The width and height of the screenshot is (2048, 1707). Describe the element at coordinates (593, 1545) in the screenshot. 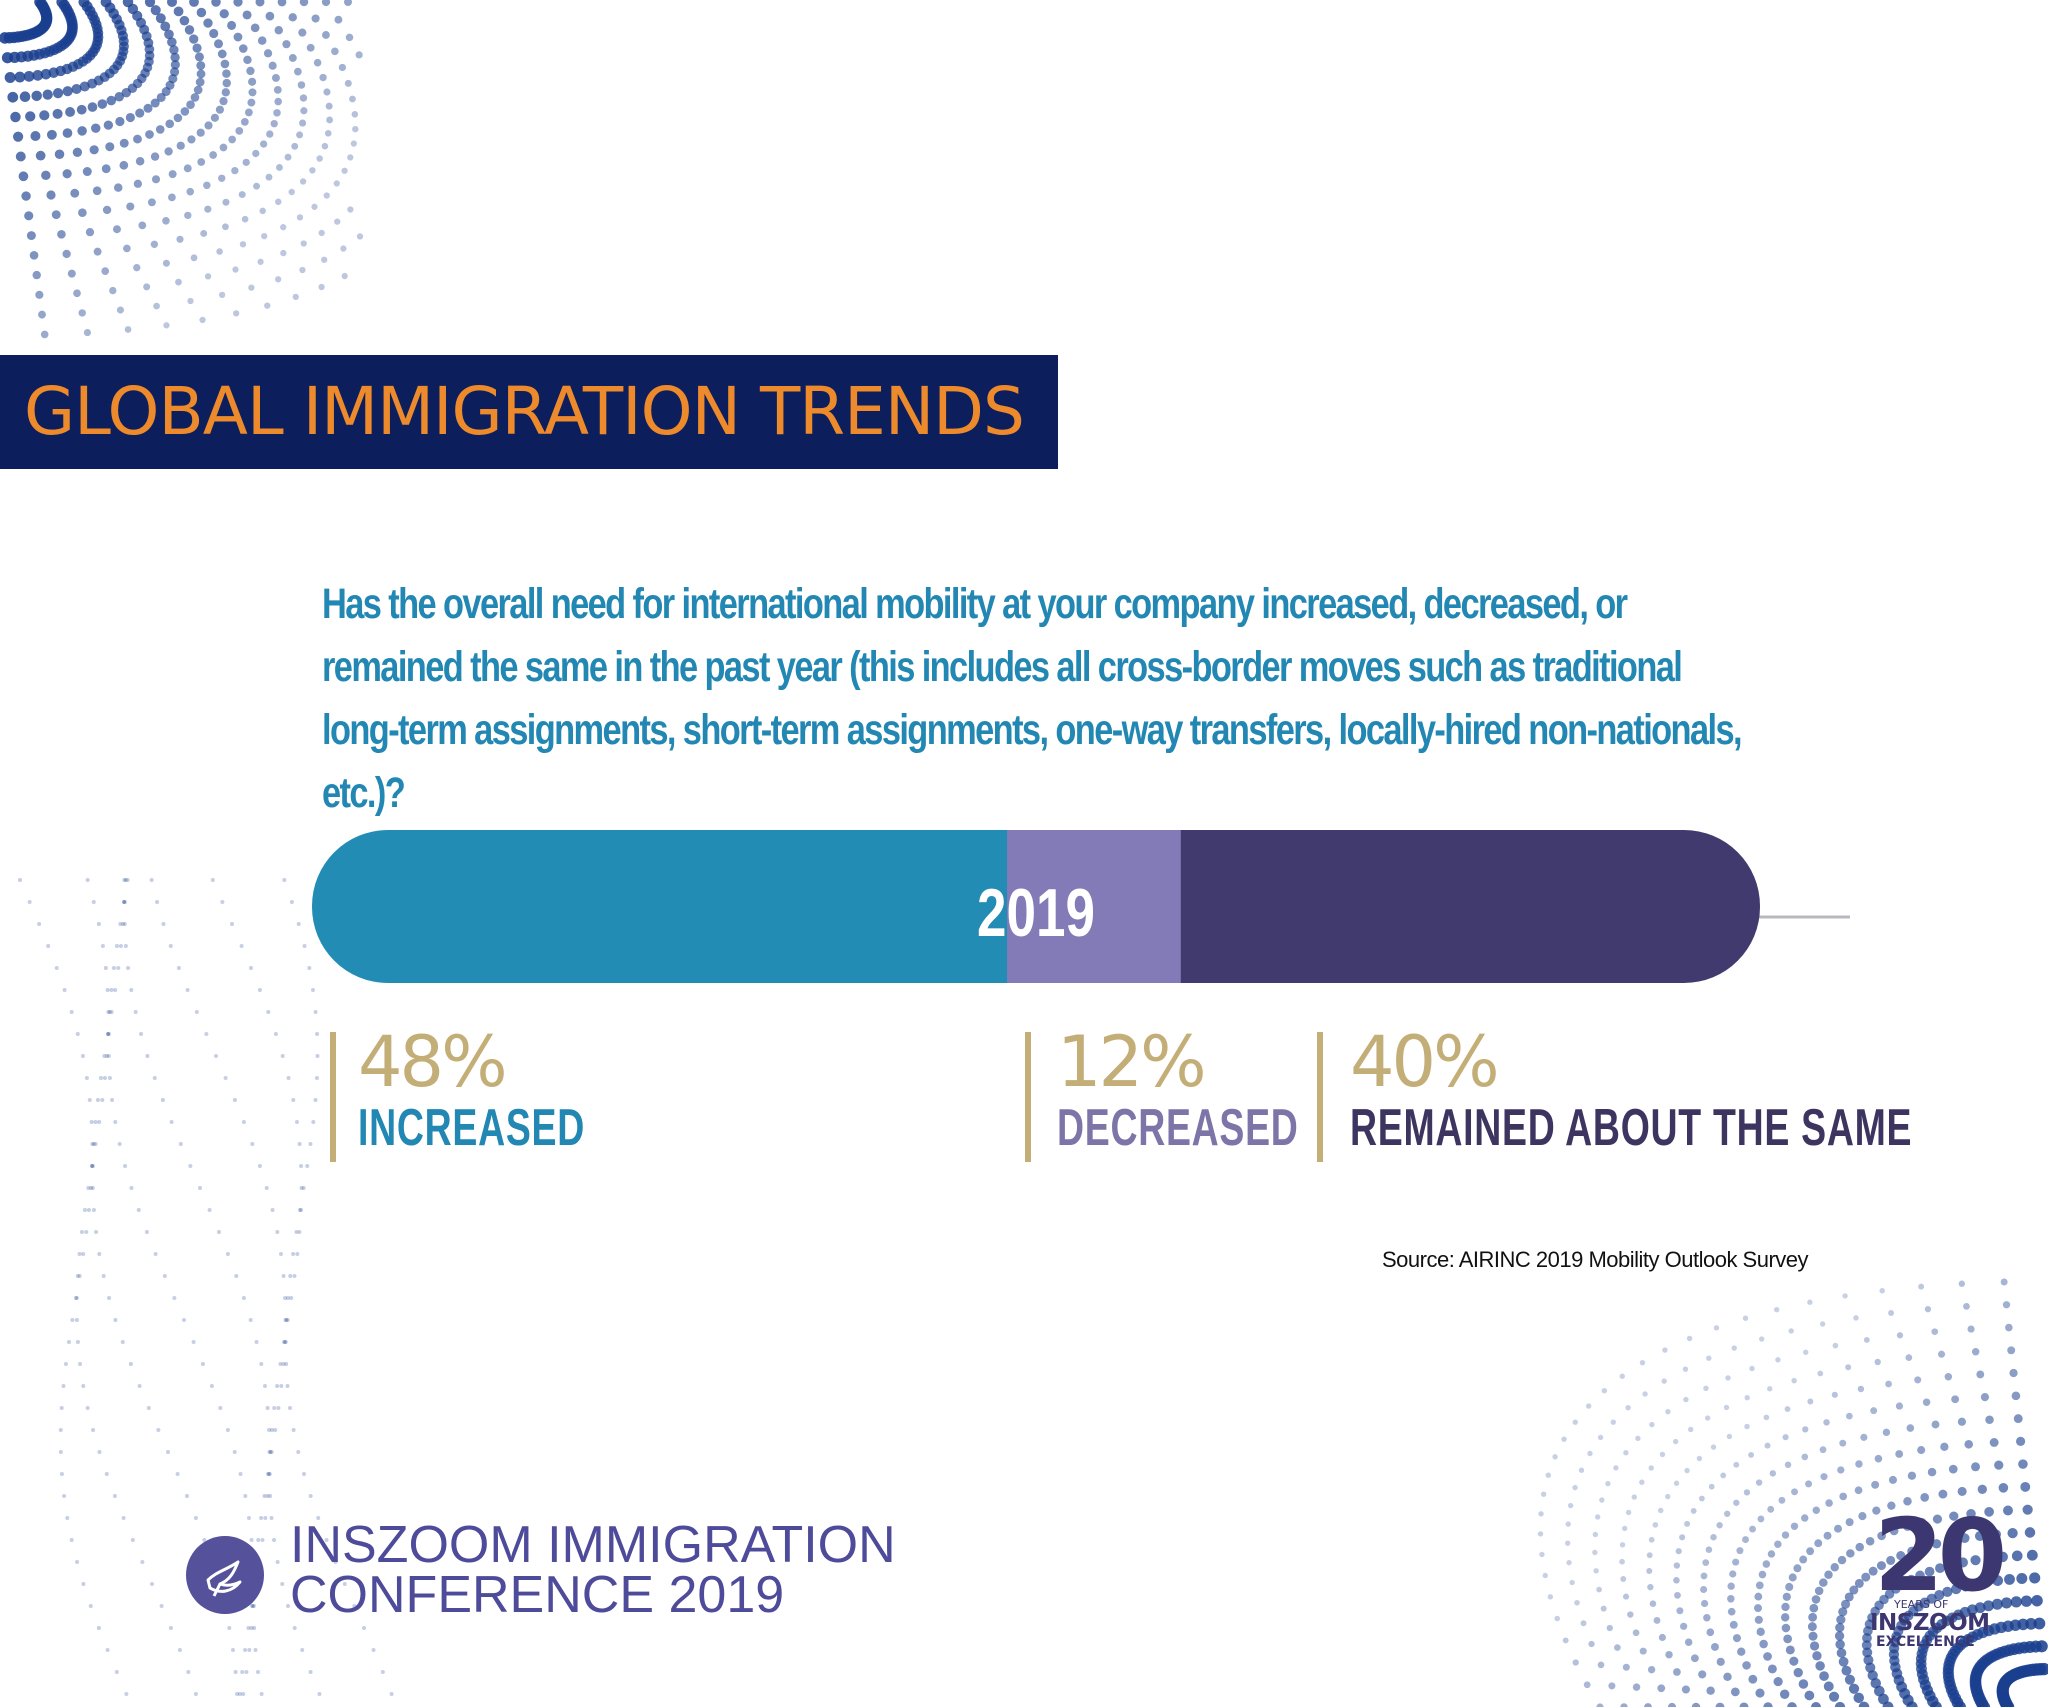

I see `footer-line-1: INSZOOM IMMIGRATION` at that location.